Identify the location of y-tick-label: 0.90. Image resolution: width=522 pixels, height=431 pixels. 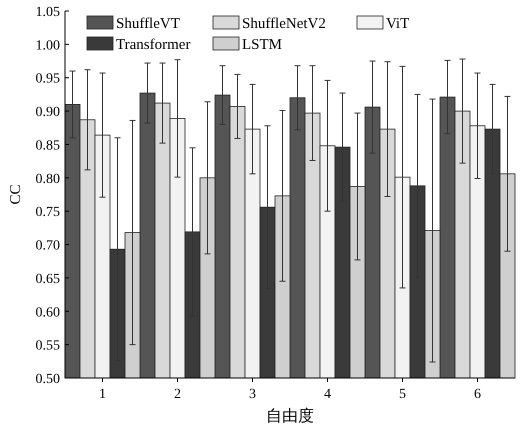
(48, 112).